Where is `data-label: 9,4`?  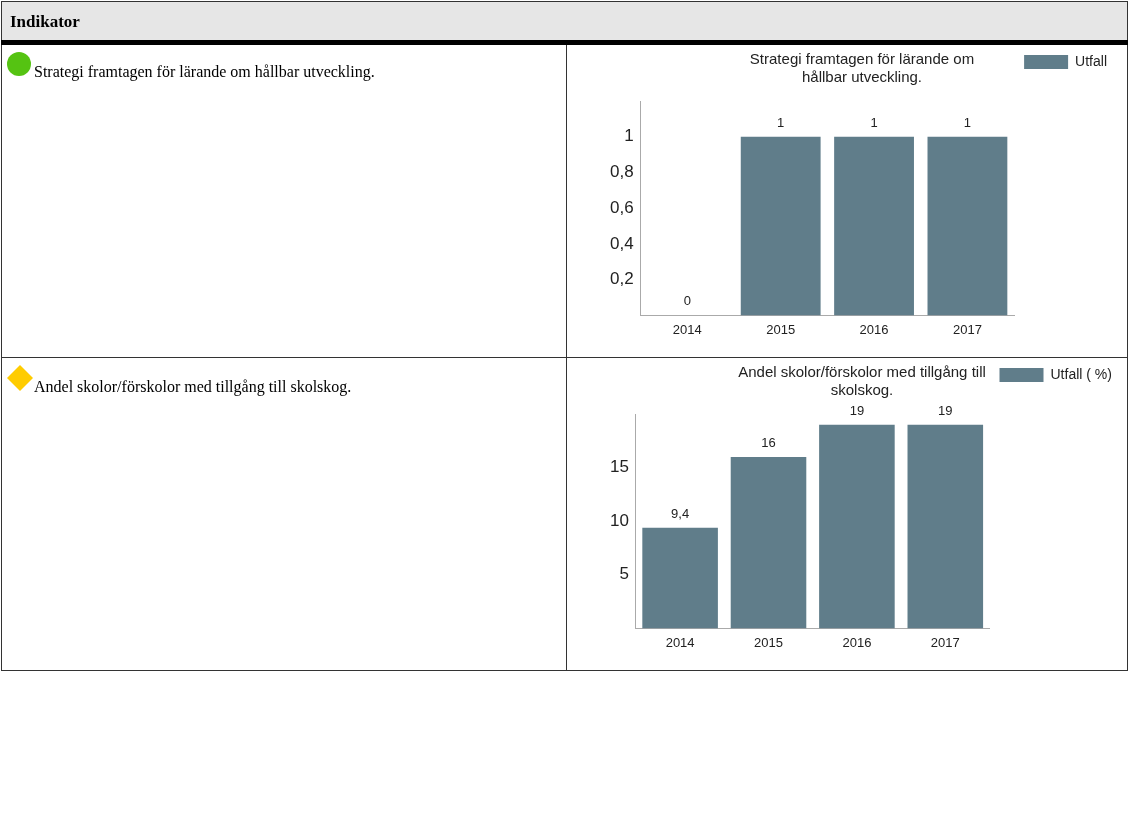
data-label: 9,4 is located at coordinates (680, 513).